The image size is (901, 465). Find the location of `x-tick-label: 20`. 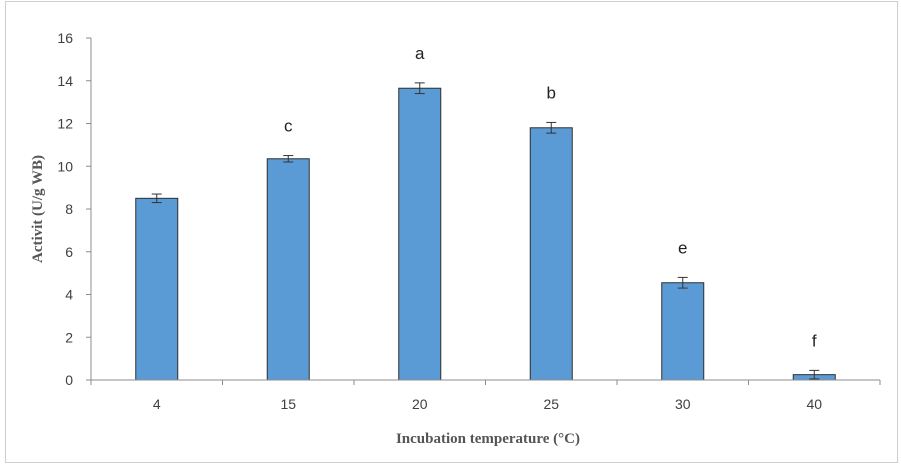

x-tick-label: 20 is located at coordinates (420, 404).